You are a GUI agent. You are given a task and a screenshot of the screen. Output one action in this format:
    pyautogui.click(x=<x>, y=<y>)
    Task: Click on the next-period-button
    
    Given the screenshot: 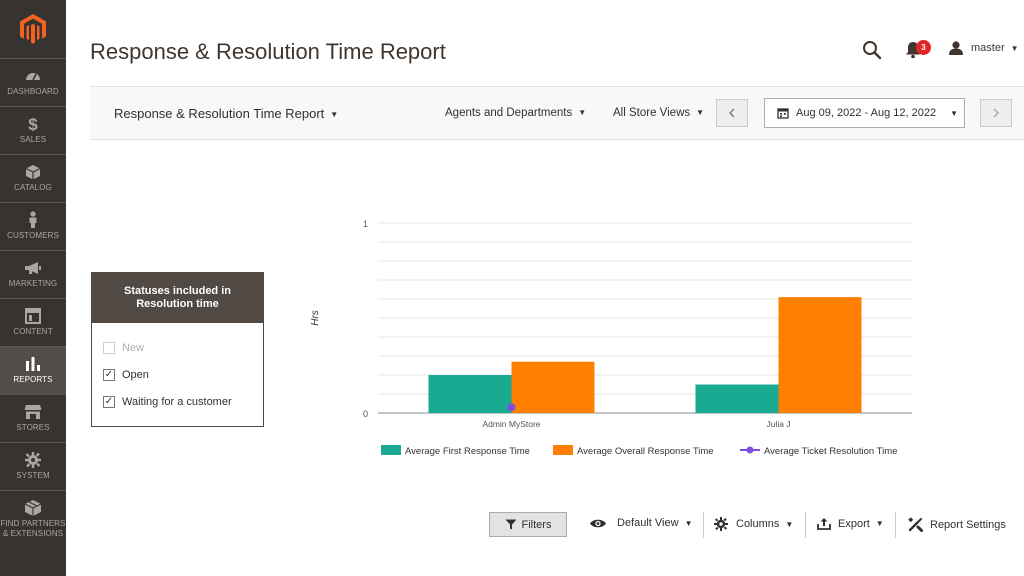 What is the action you would take?
    pyautogui.click(x=996, y=113)
    